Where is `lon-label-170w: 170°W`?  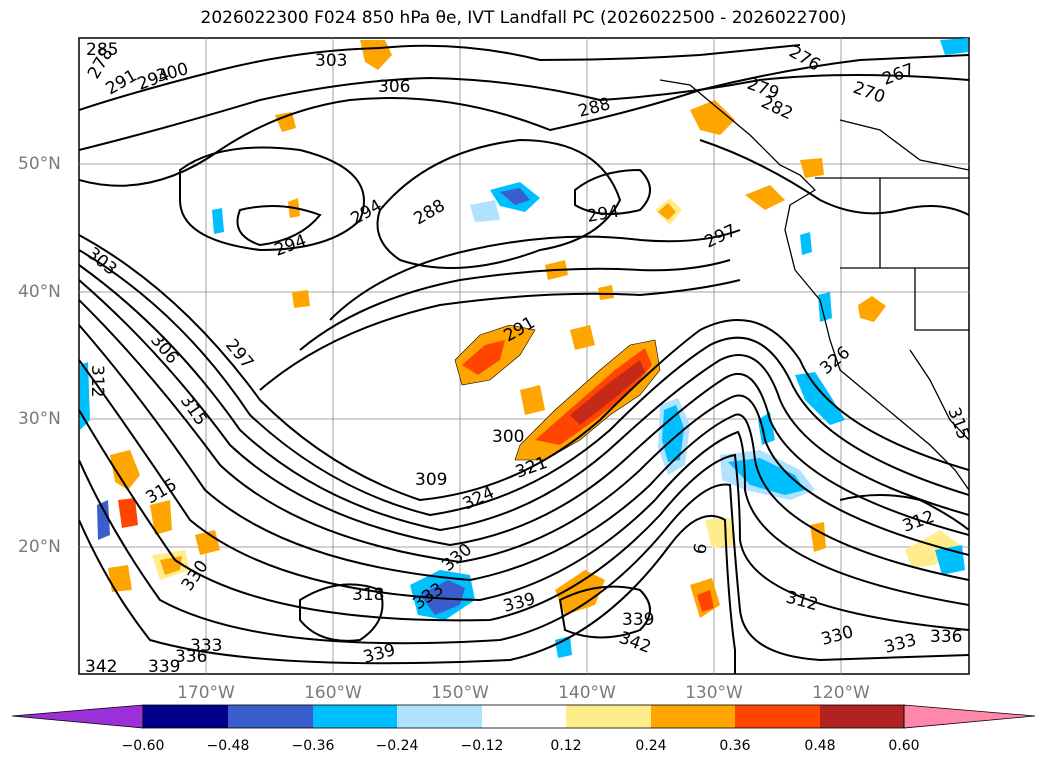
lon-label-170w: 170°W is located at coordinates (206, 693).